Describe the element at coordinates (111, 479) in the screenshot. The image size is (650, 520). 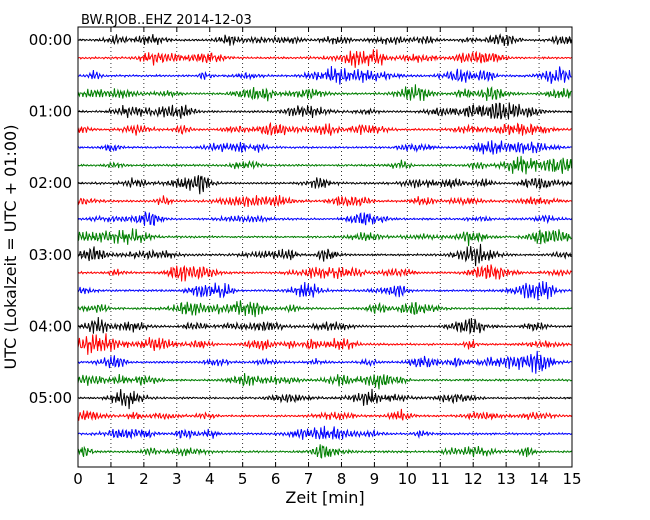
I see `x-tick-label: 1` at that location.